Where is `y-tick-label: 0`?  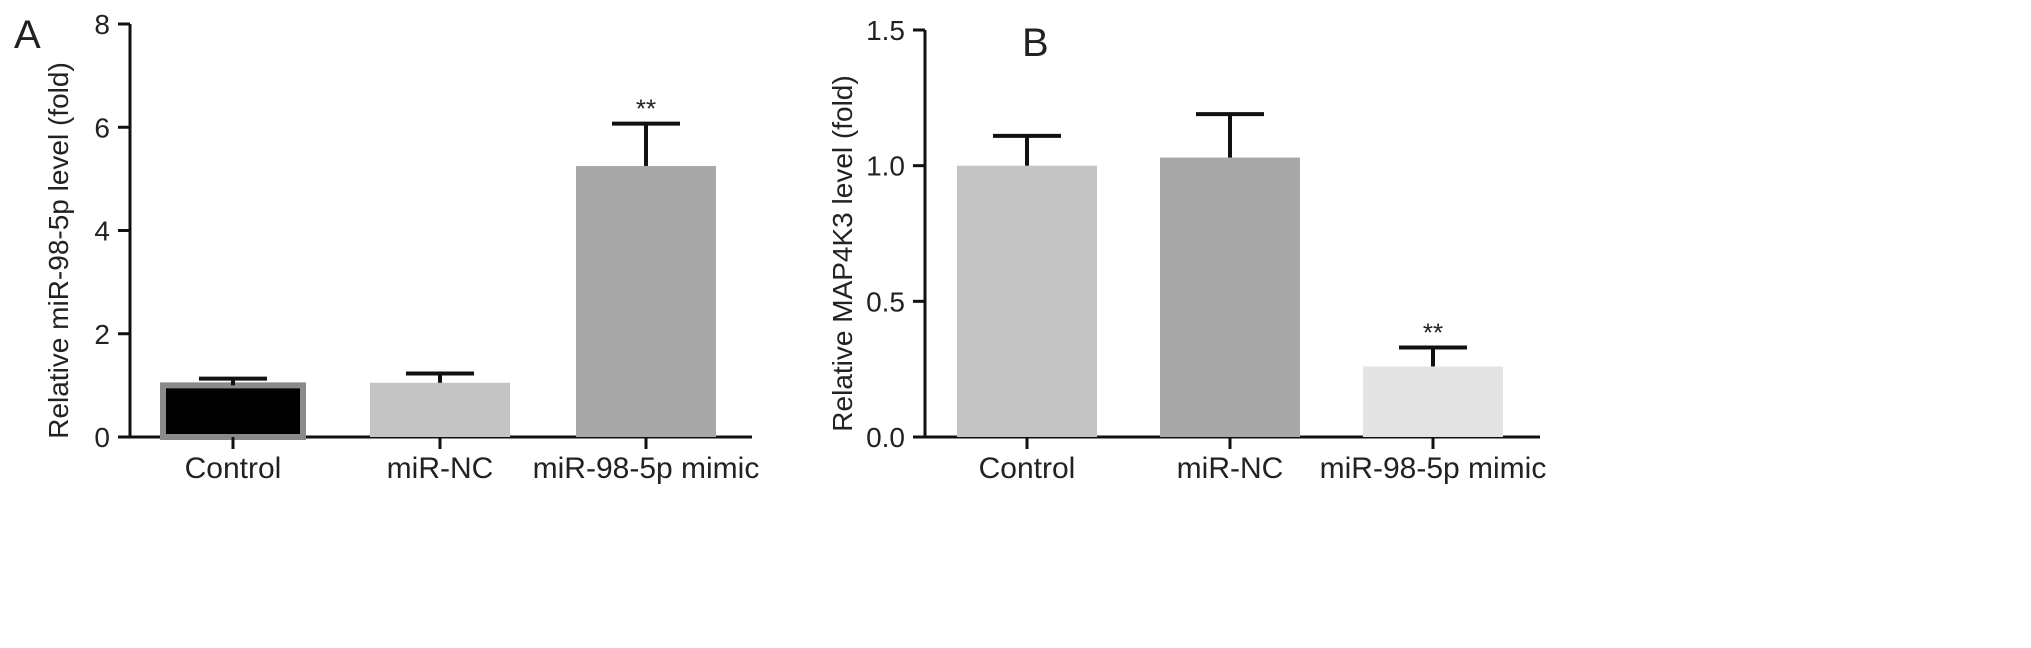 y-tick-label: 0 is located at coordinates (102, 437).